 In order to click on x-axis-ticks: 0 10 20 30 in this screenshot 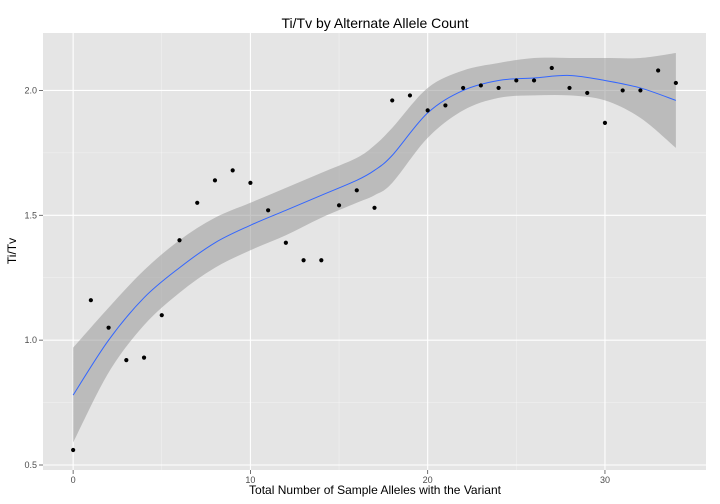, I will do `click(340, 477)`.